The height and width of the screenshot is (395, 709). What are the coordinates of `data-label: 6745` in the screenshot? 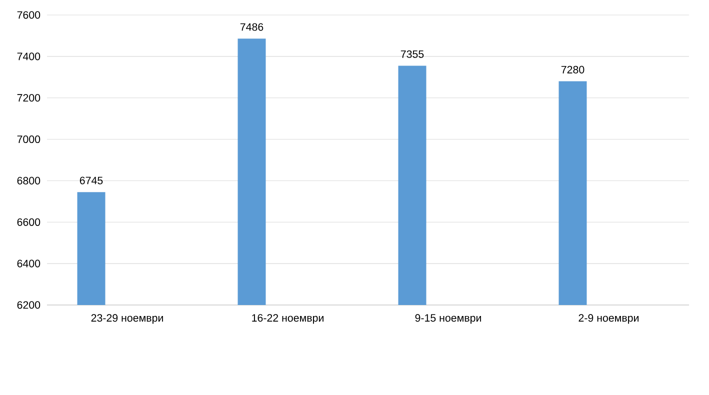 It's located at (91, 180).